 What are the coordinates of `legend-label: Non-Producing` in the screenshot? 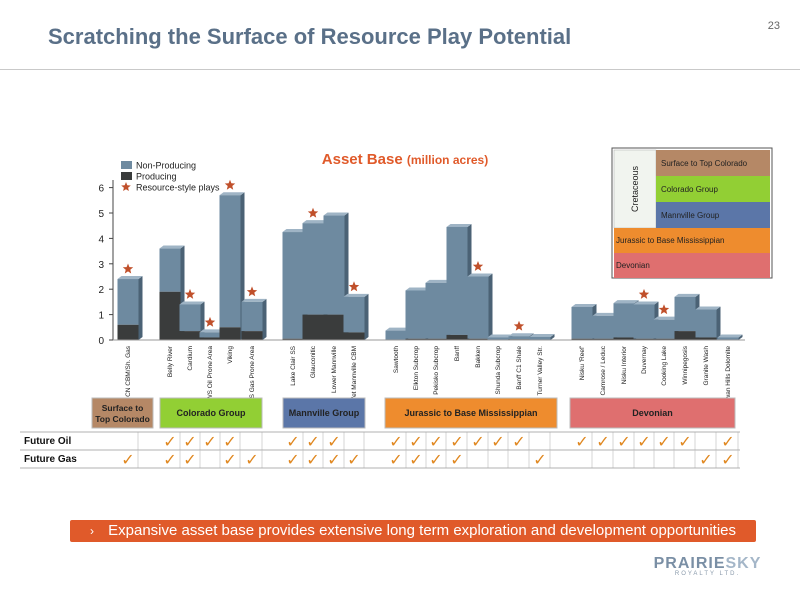 It's located at (166, 166).